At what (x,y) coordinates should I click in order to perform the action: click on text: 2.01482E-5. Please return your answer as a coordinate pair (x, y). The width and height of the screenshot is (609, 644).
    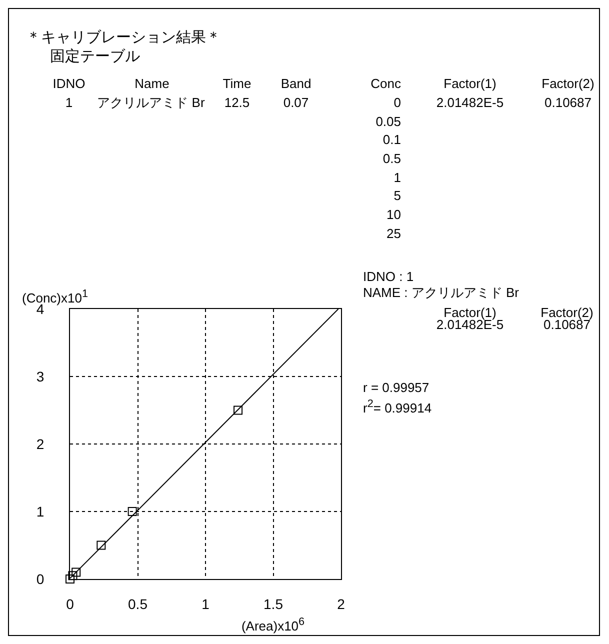
    Looking at the image, I should click on (470, 103).